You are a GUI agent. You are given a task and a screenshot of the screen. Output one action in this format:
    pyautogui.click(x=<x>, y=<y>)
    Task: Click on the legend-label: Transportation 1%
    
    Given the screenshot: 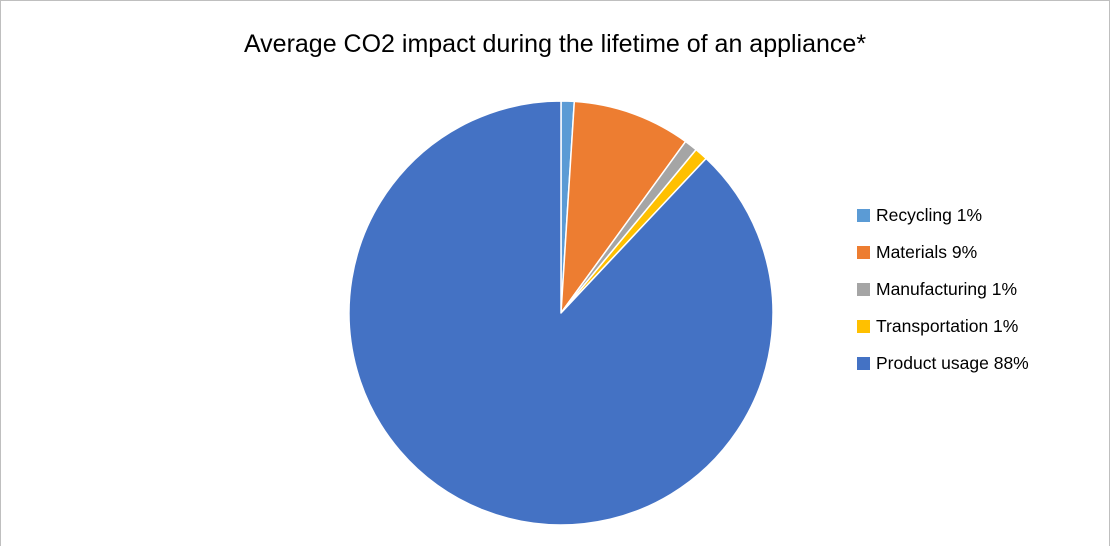 What is the action you would take?
    pyautogui.click(x=947, y=326)
    